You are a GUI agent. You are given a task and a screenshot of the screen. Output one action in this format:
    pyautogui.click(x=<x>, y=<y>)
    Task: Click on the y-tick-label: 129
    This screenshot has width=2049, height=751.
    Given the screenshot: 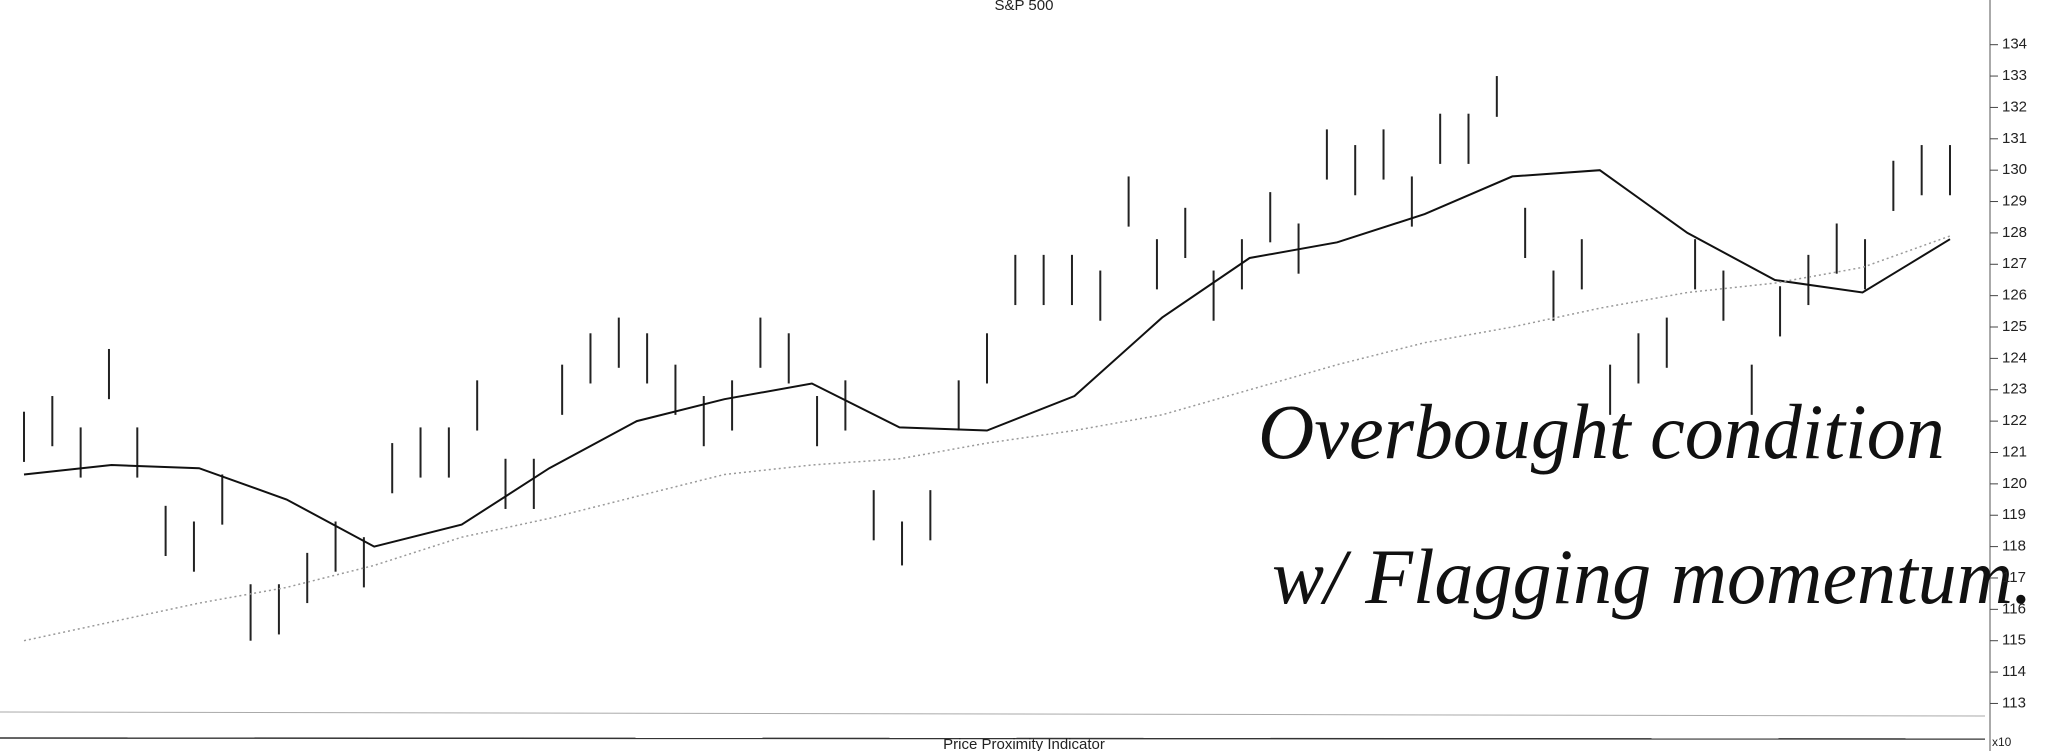 What is the action you would take?
    pyautogui.click(x=2014, y=201)
    